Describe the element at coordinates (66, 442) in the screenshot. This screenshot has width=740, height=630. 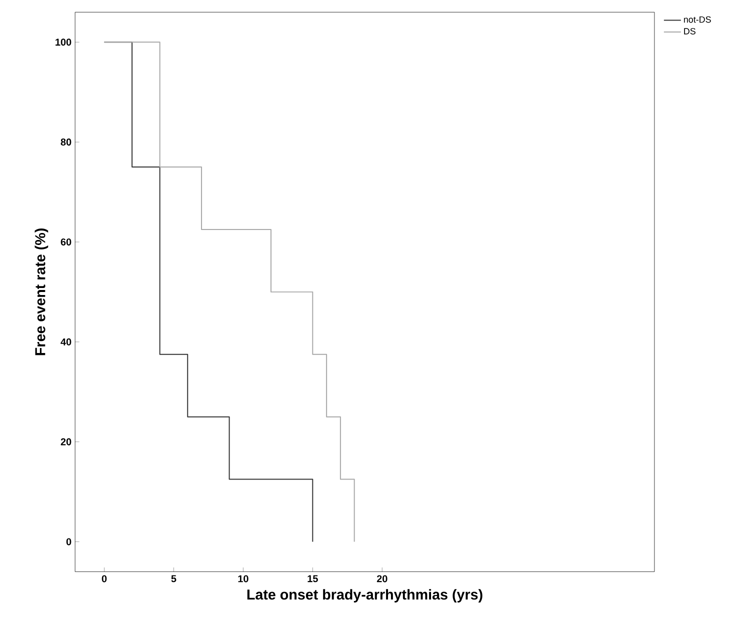
I see `y-tick-label: 20` at that location.